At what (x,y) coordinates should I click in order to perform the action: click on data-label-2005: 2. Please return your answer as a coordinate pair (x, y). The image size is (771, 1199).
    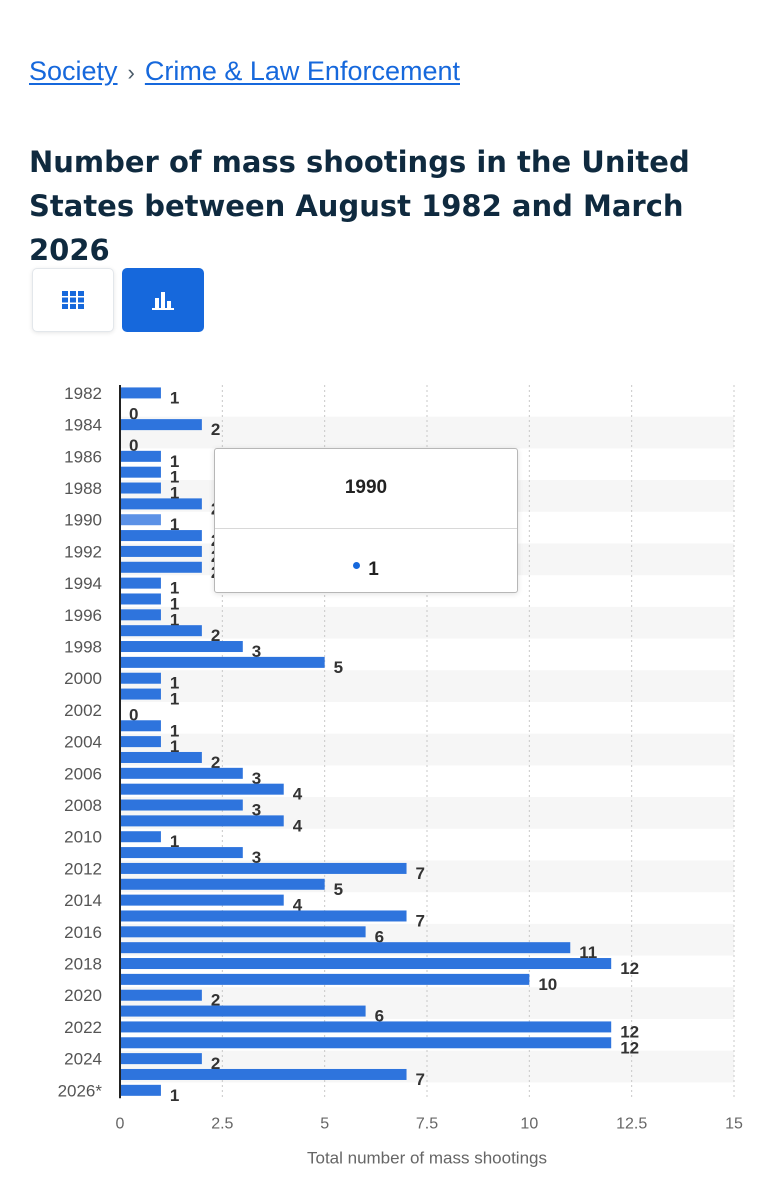
    Looking at the image, I should click on (215, 762).